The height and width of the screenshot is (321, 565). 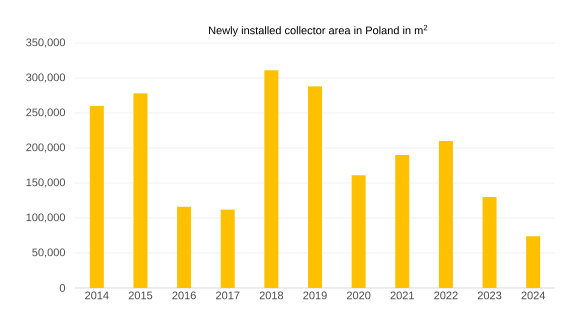 I want to click on x-tick-label: 2014, so click(x=97, y=296).